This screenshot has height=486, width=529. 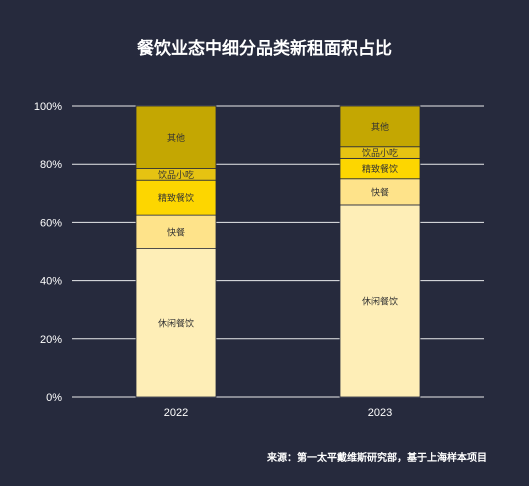 What do you see at coordinates (48, 107) in the screenshot?
I see `y-tick-label: 100%` at bounding box center [48, 107].